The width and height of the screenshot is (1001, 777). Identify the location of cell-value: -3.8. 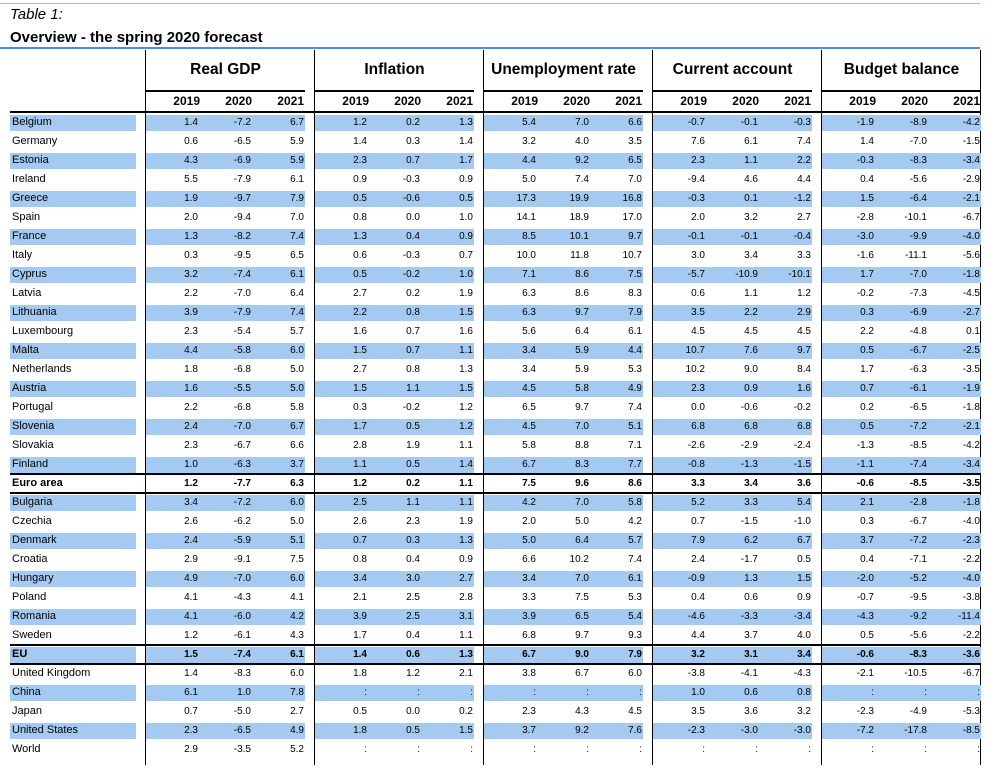
(696, 673).